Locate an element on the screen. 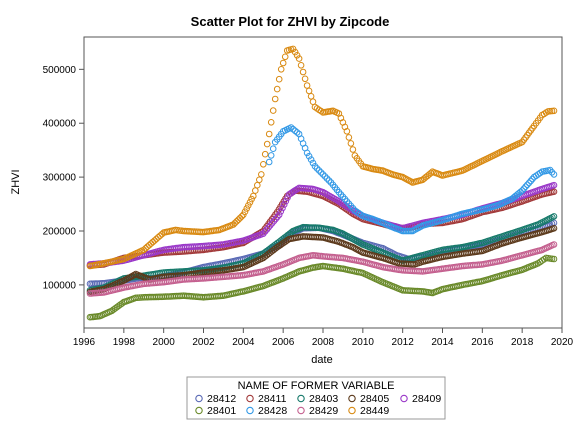 Image resolution: width=580 pixels, height=442 pixels. x-tick-label: 2000 is located at coordinates (164, 342).